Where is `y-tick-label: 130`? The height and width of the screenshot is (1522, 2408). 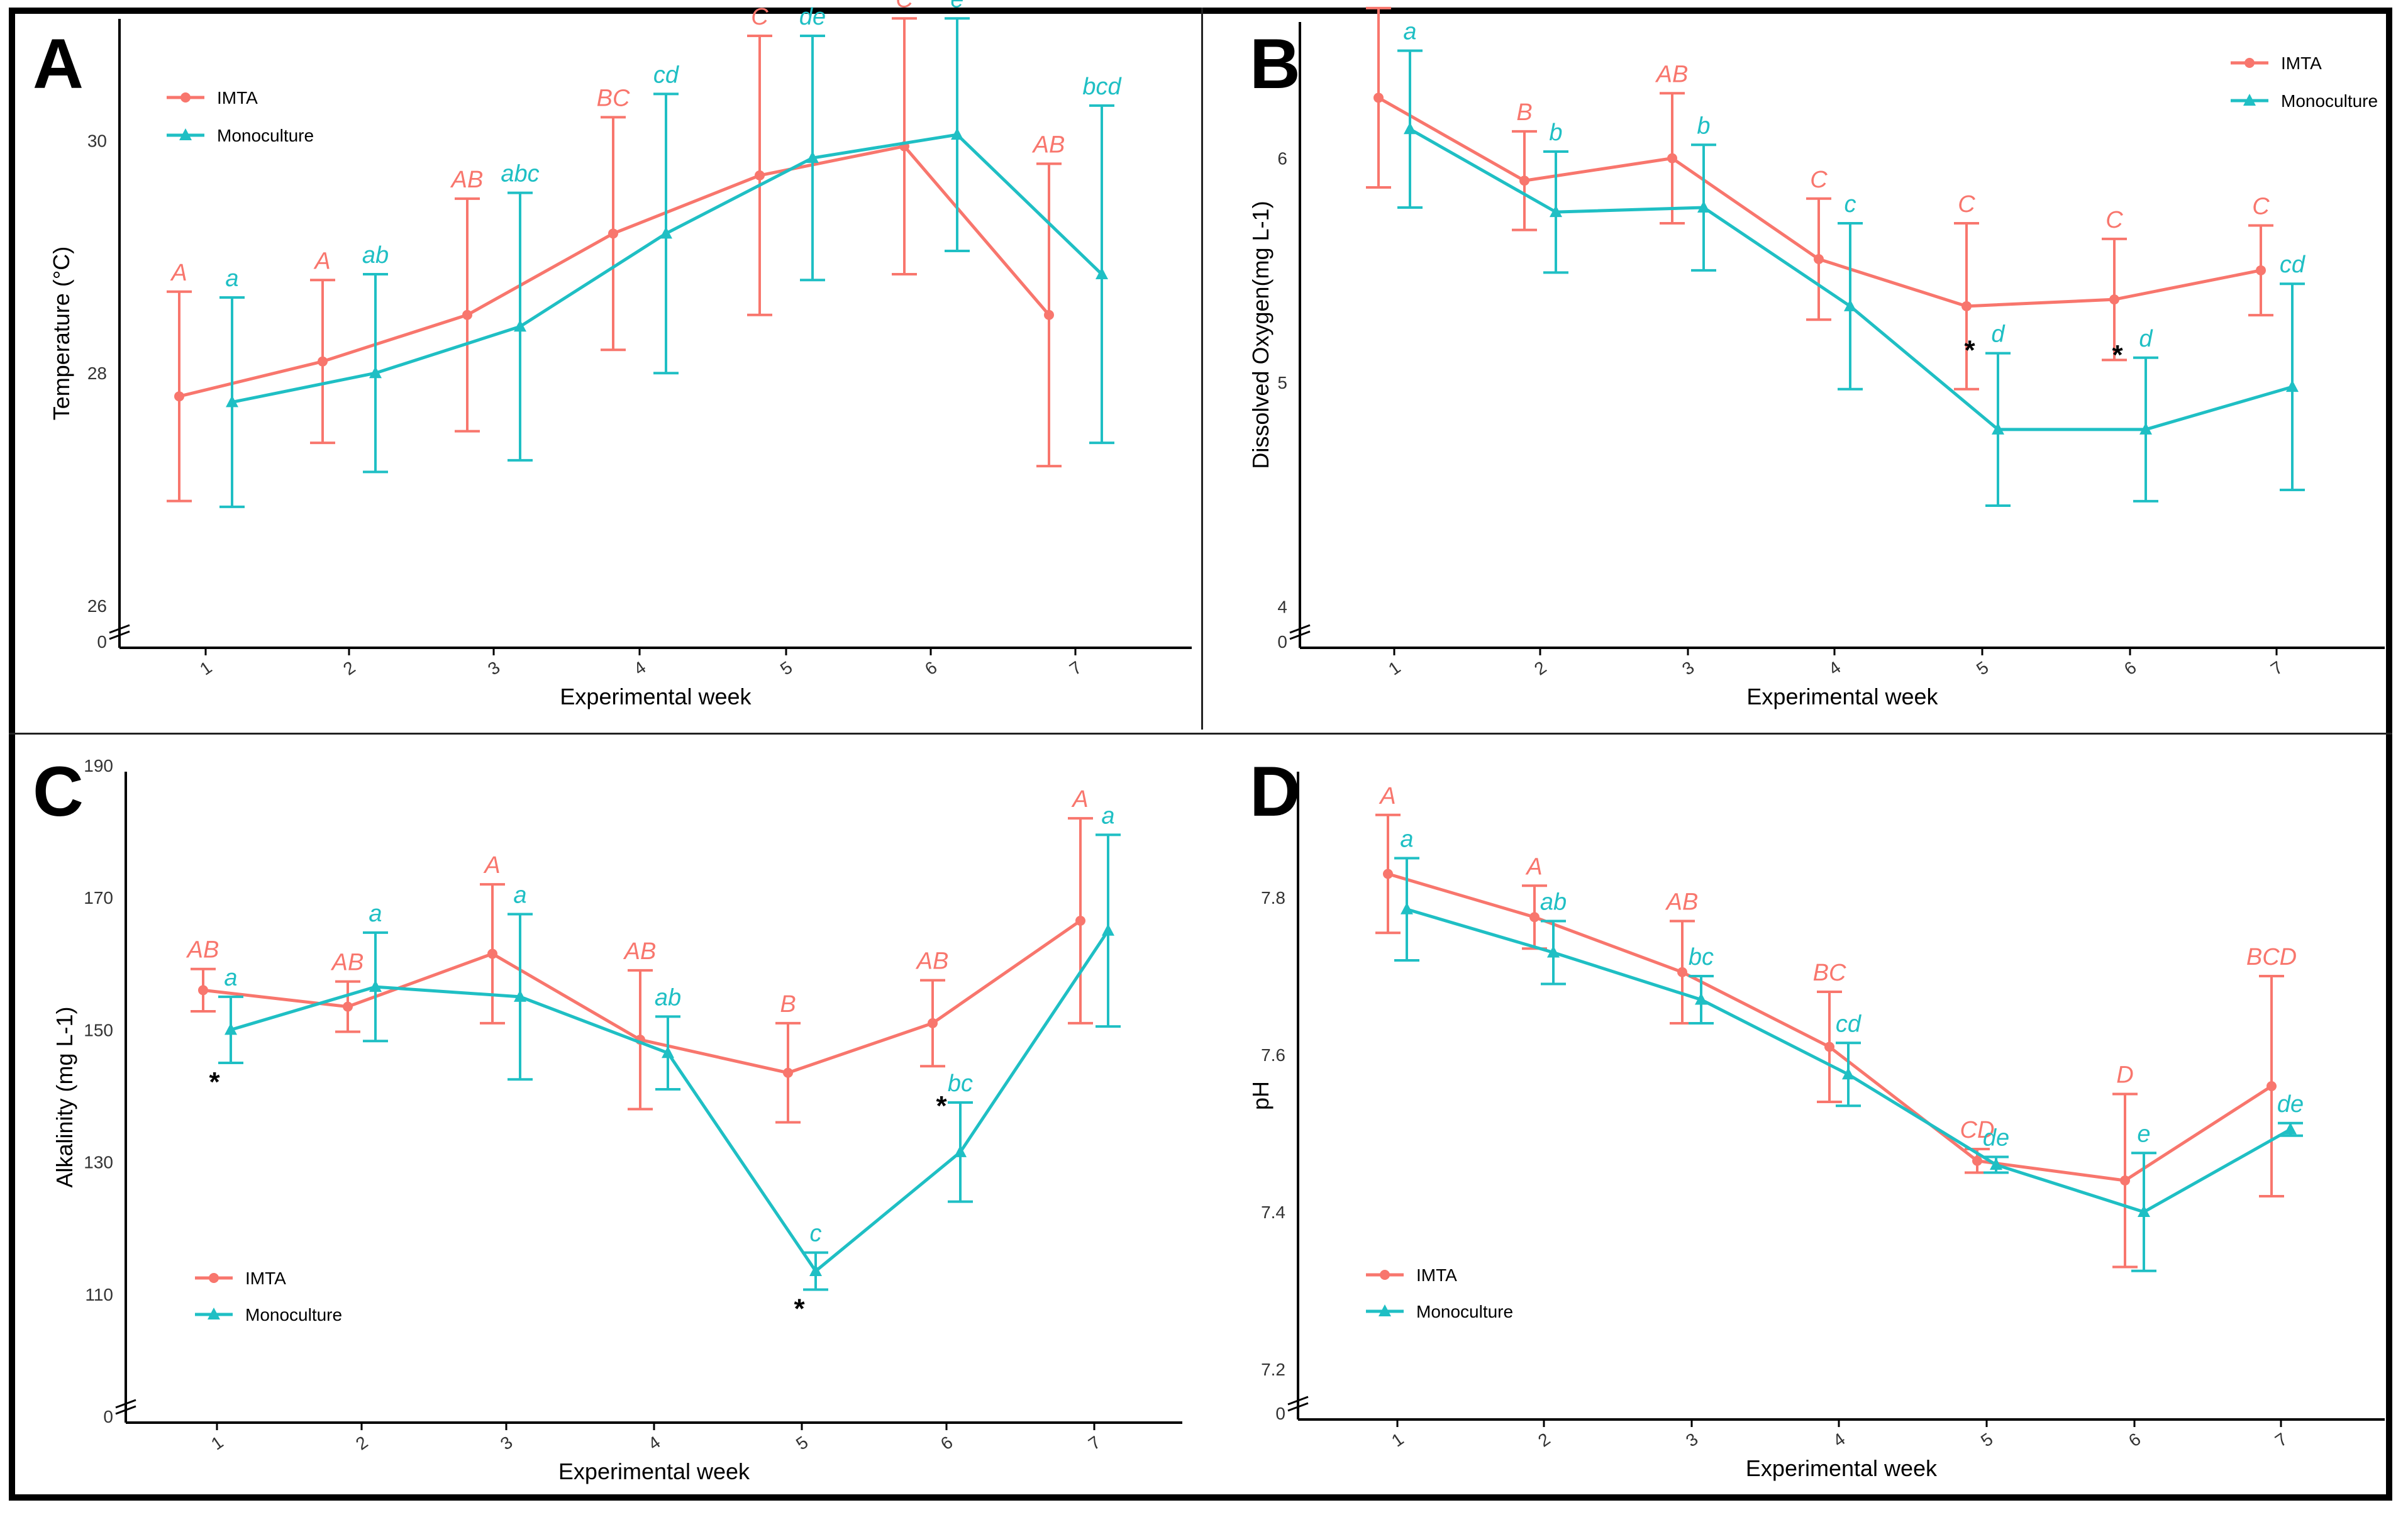
y-tick-label: 130 is located at coordinates (98, 1162).